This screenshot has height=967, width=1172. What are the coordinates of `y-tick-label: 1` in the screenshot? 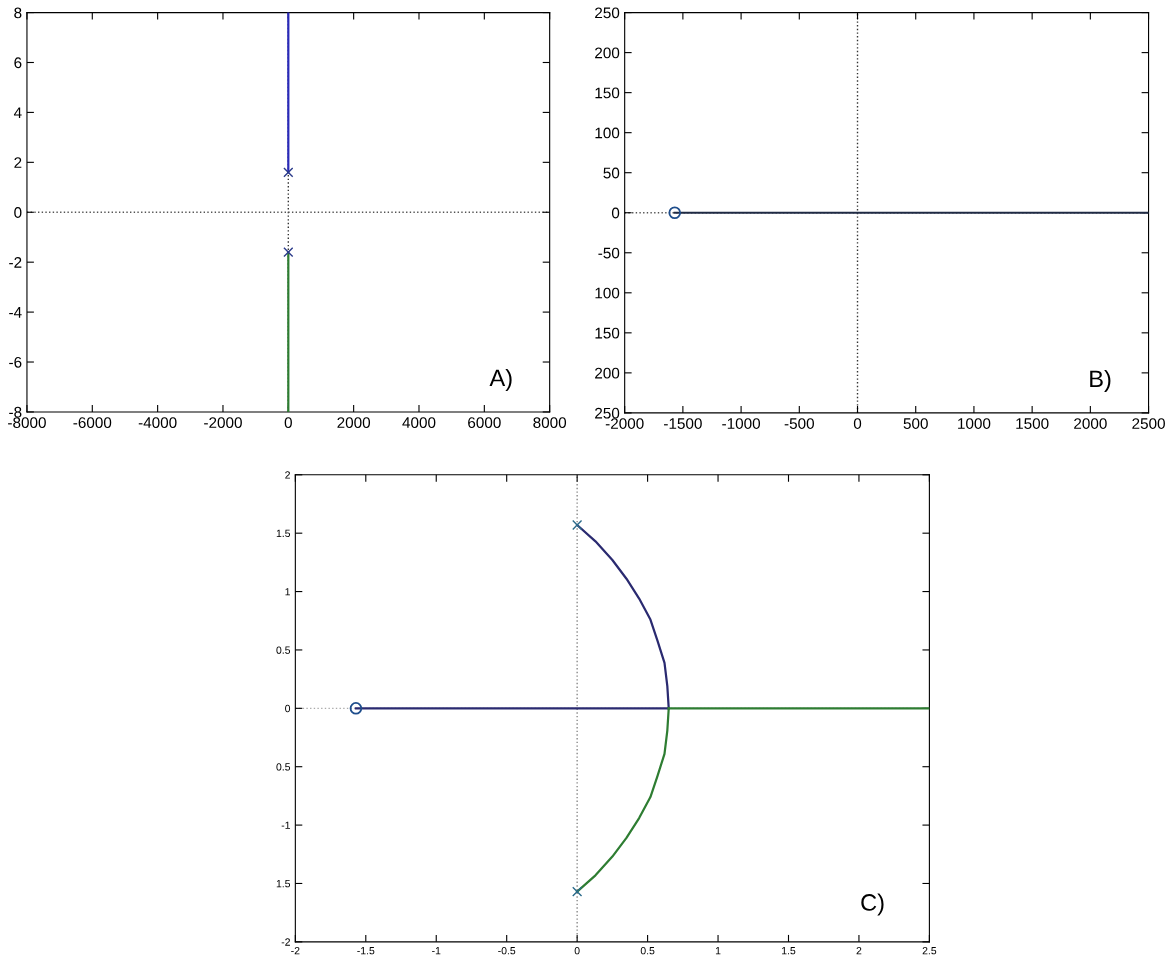 It's located at (287, 592).